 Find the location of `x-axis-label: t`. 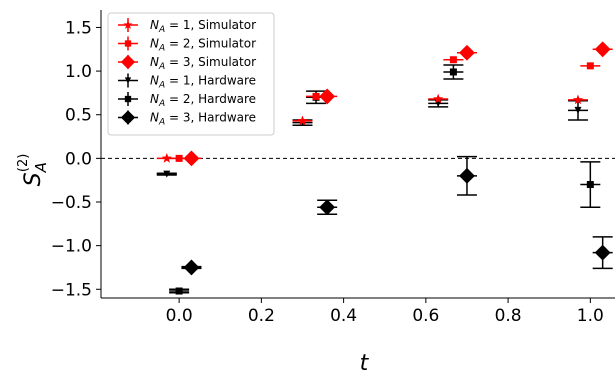

x-axis-label: t is located at coordinates (365, 362).